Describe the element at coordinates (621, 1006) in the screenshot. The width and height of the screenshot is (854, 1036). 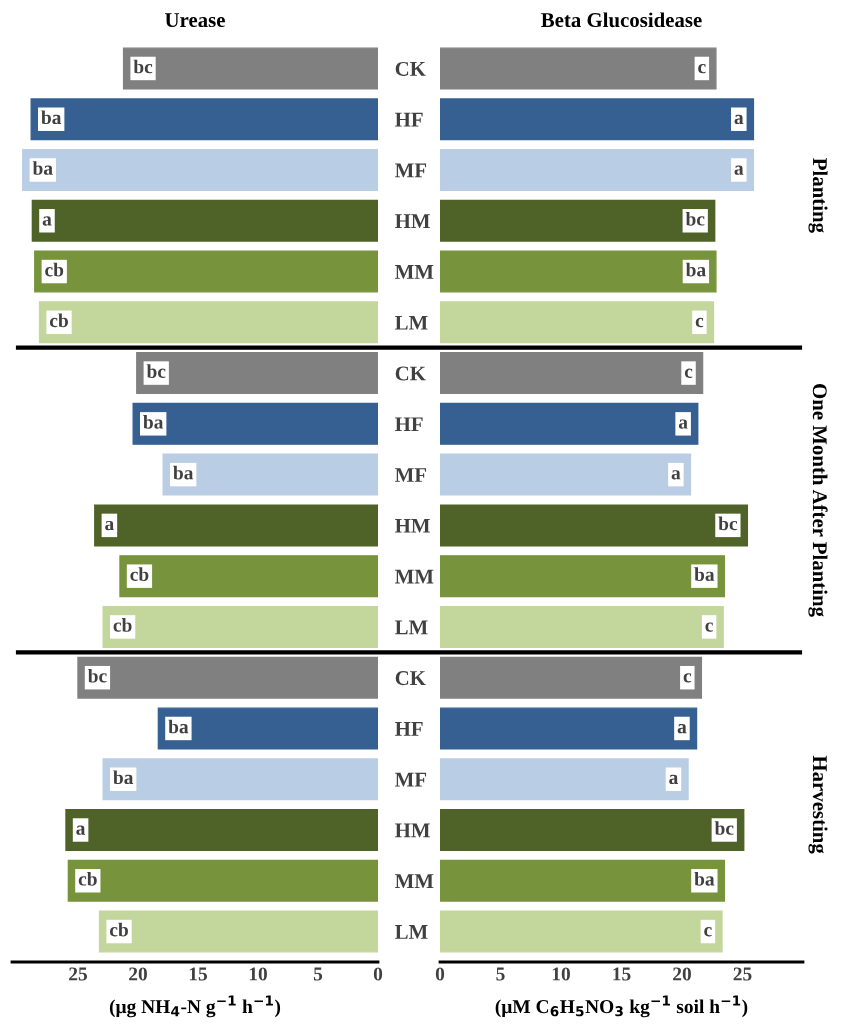
I see `text: (μM C$_{6}$H$_{5}$NO$_{3}$ kg$^{−1}$ soil h$^{−1}$)` at that location.